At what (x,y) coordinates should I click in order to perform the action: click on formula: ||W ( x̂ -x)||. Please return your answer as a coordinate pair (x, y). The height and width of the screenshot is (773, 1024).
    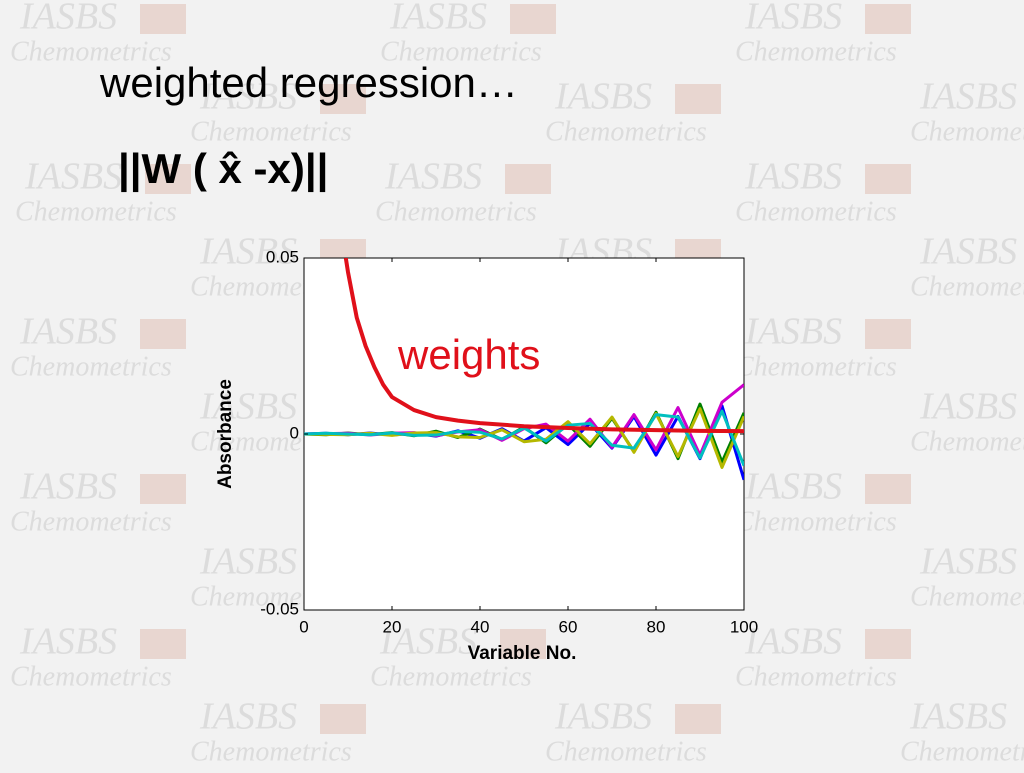
    Looking at the image, I should click on (223, 169).